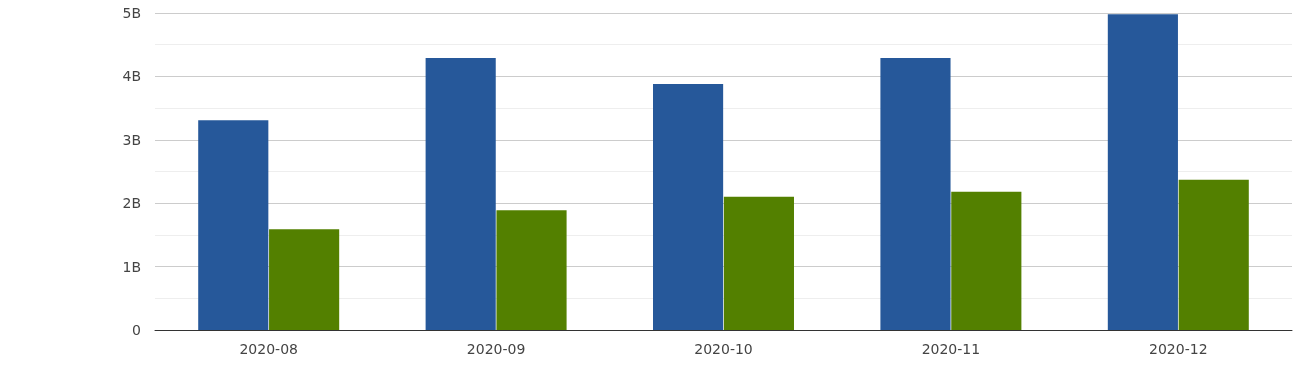 The height and width of the screenshot is (384, 1293). I want to click on y-tick-label: 2B, so click(131, 203).